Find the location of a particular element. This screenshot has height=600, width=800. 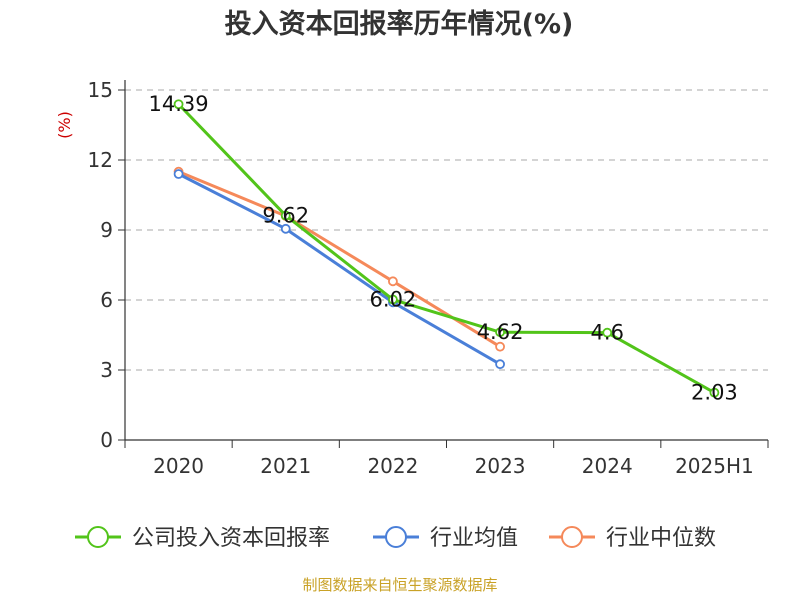

legend-label-2: 行业中位数 is located at coordinates (661, 538).